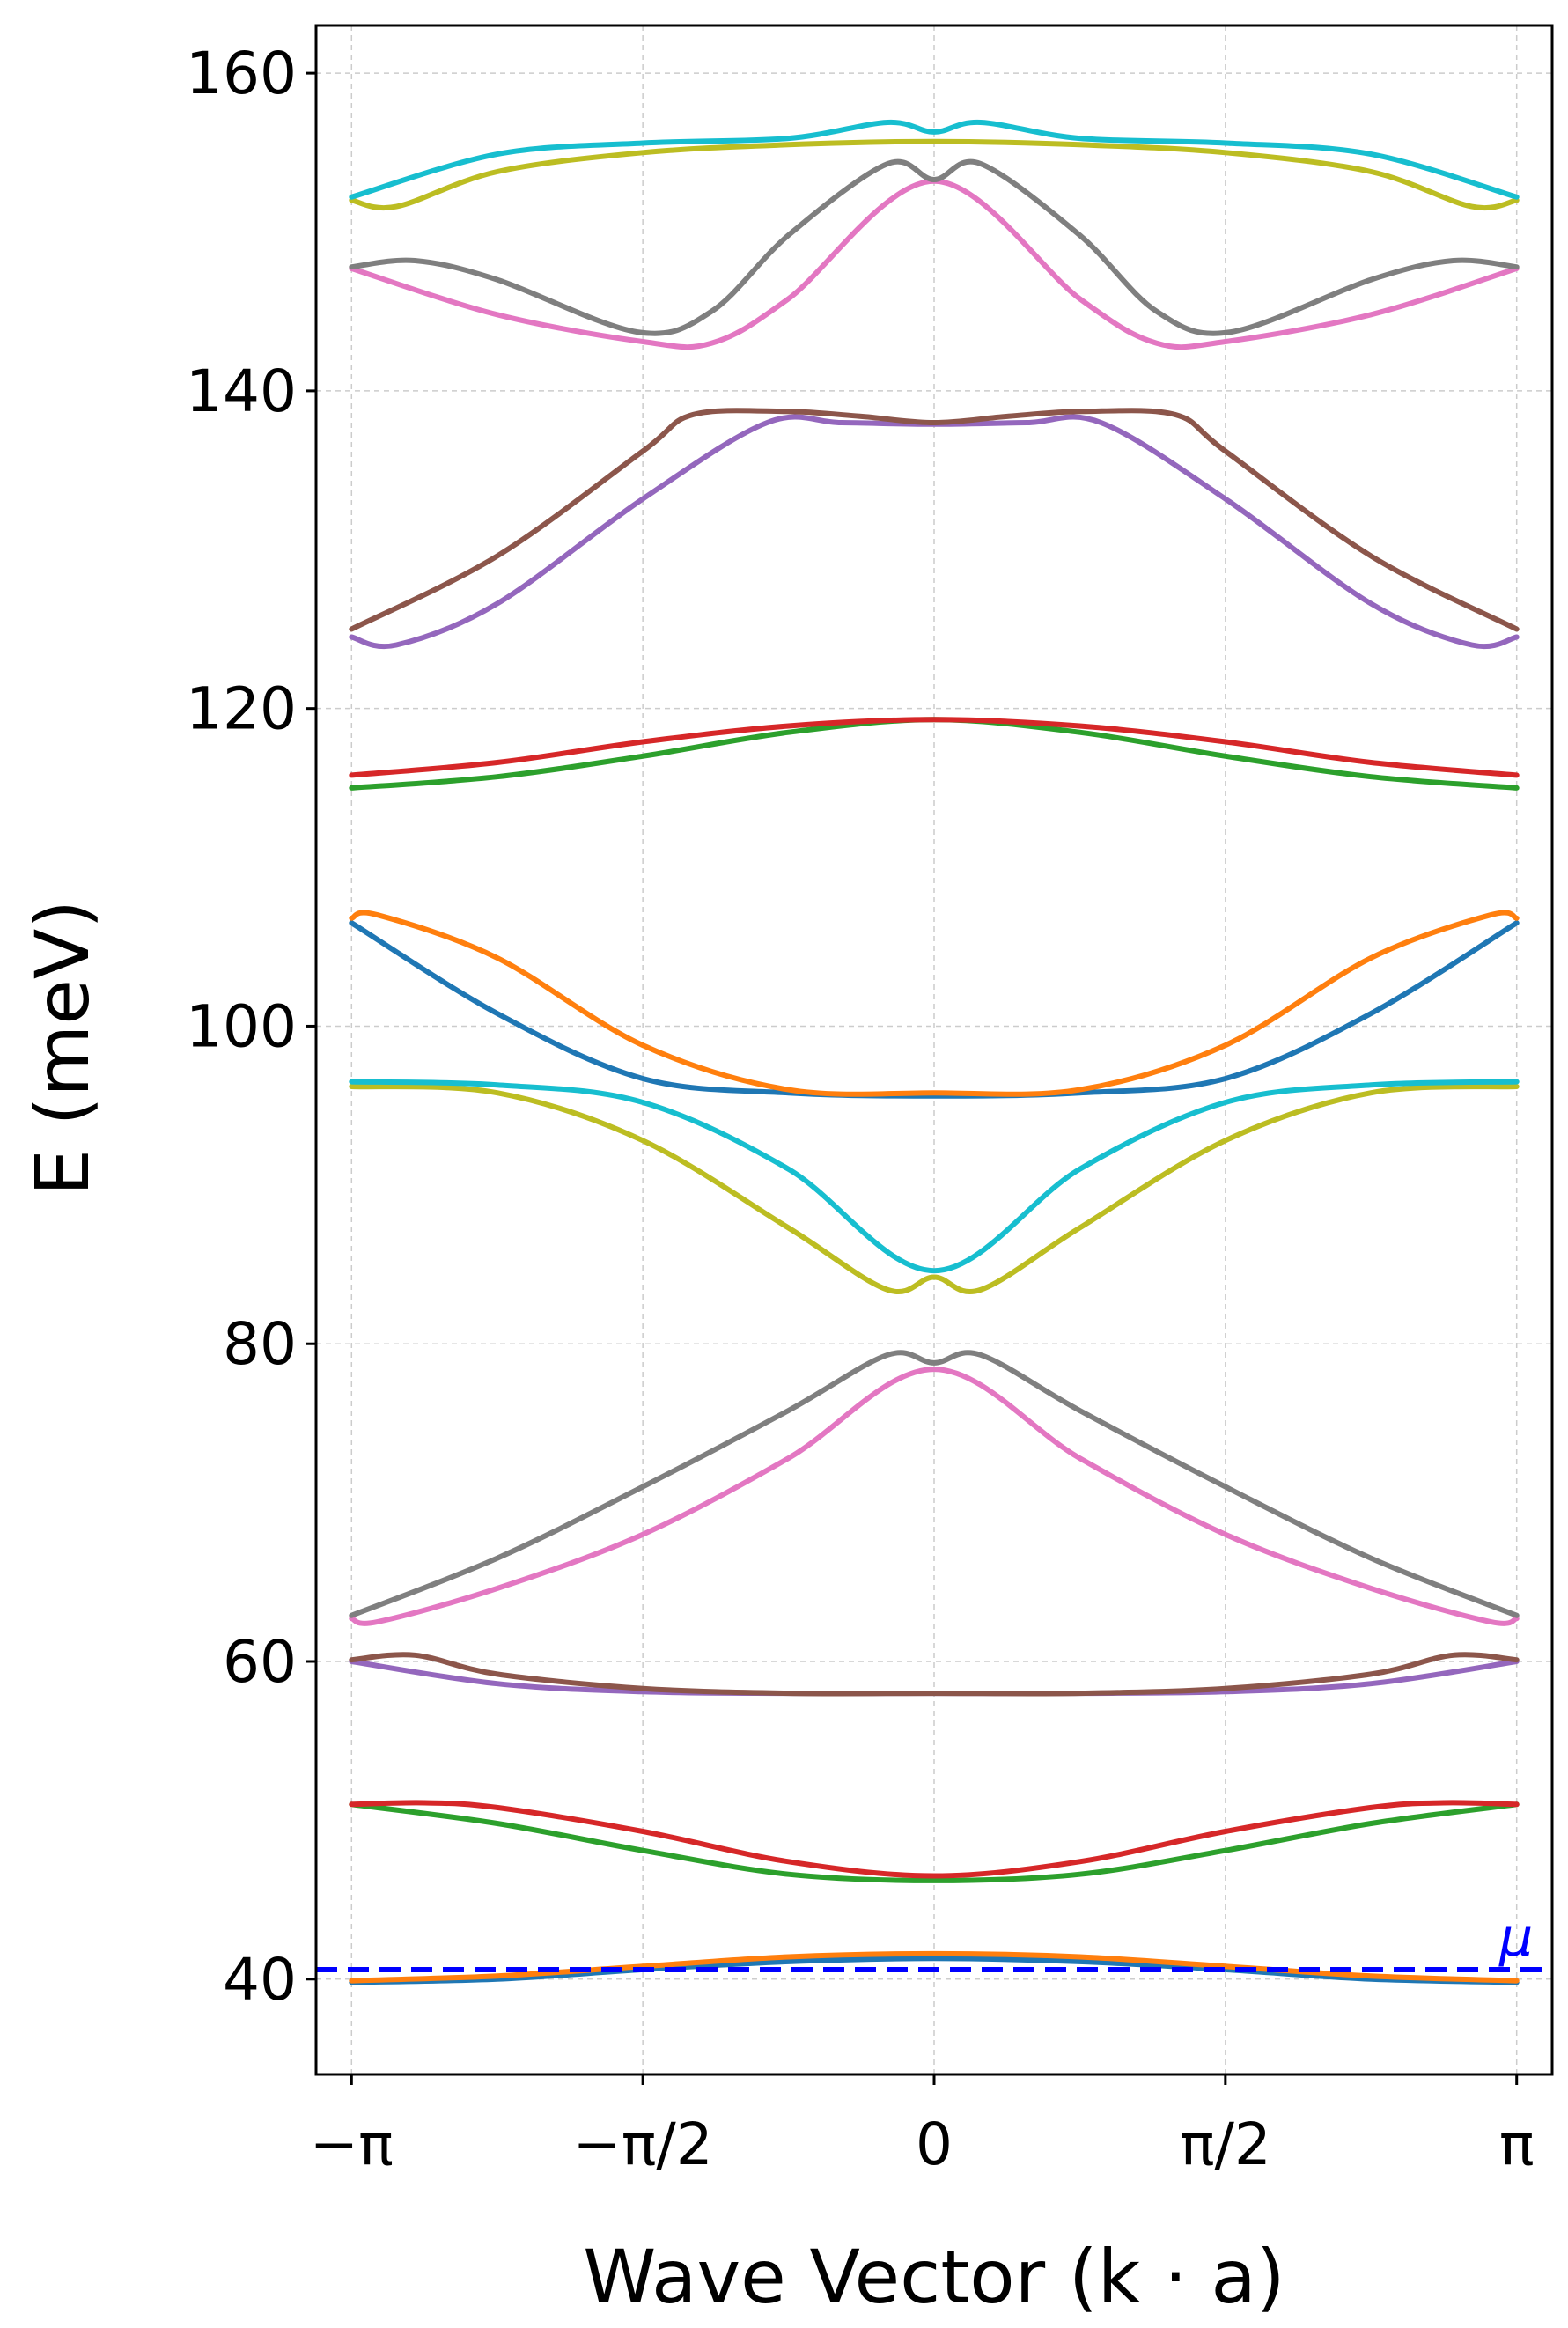  What do you see at coordinates (934, 1939) in the screenshot?
I see `chemical-potential-line: μ` at bounding box center [934, 1939].